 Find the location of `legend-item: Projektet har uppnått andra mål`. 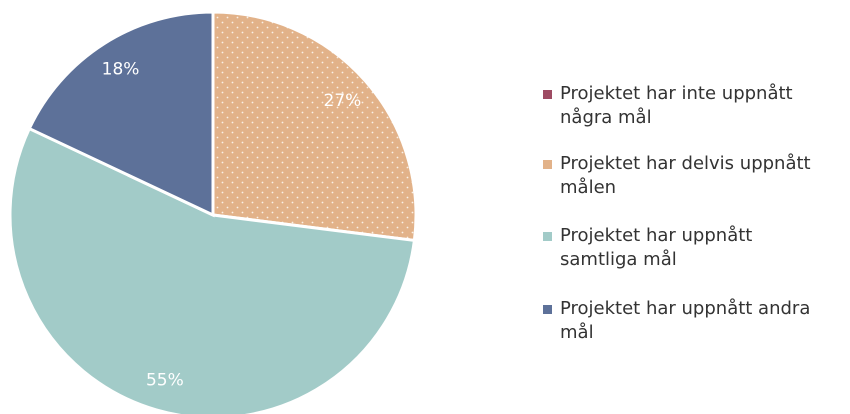

legend-item: Projektet har uppnått andra mål is located at coordinates (693, 321).